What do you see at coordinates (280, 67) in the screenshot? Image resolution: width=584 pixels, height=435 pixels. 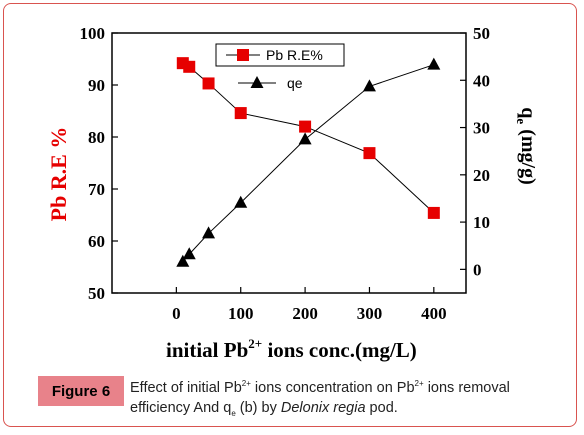 I see `legend: Pb R.E% qe` at bounding box center [280, 67].